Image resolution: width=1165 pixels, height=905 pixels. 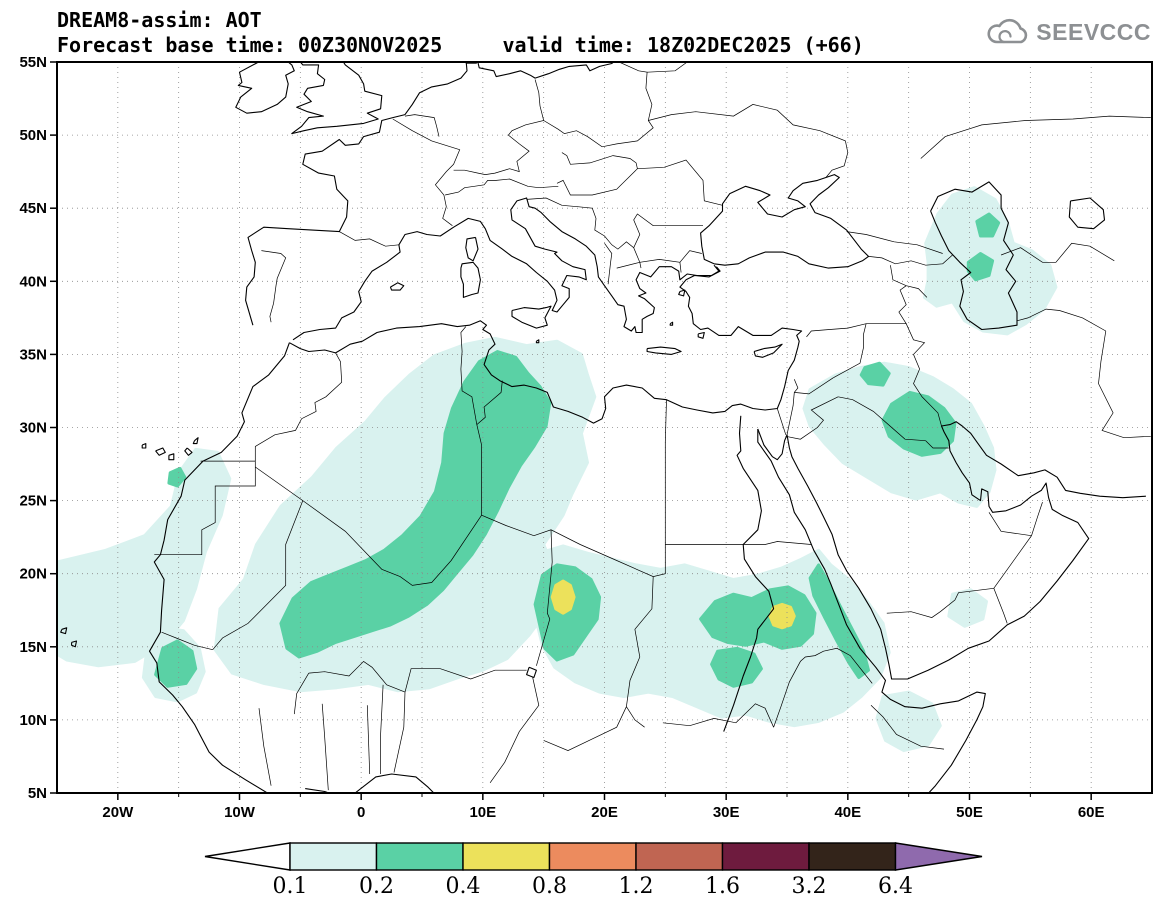 I want to click on lon-tick-label: 10W, so click(x=240, y=812).